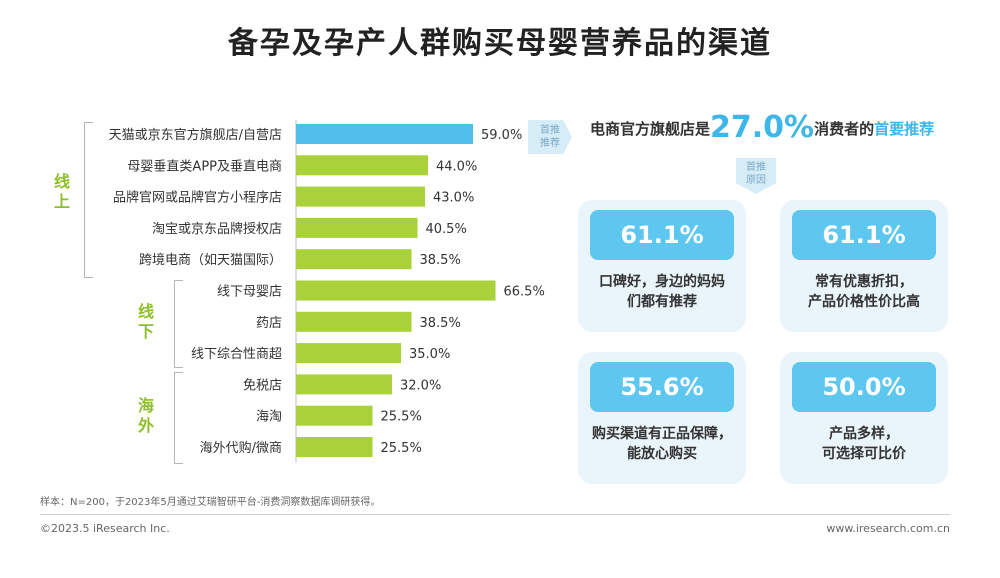  Describe the element at coordinates (500, 43) in the screenshot. I see `page-title: 备孕及孕产人群购买母婴营养品的渠道` at that location.